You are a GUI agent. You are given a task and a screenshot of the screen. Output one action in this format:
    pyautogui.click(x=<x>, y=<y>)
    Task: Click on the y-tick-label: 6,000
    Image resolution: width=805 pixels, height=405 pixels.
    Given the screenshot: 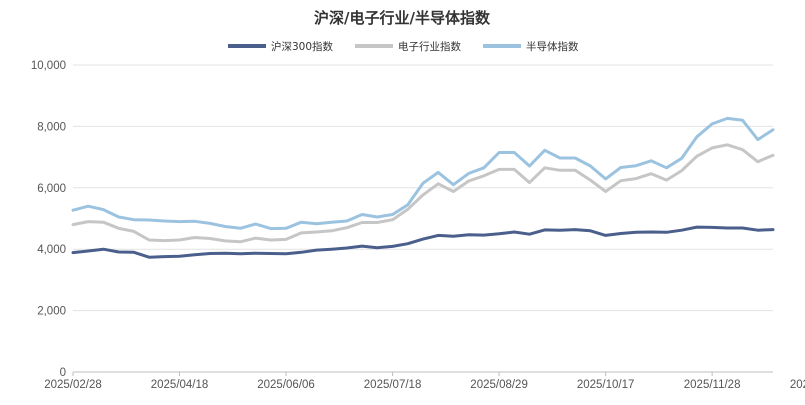 What is the action you would take?
    pyautogui.click(x=51, y=189)
    